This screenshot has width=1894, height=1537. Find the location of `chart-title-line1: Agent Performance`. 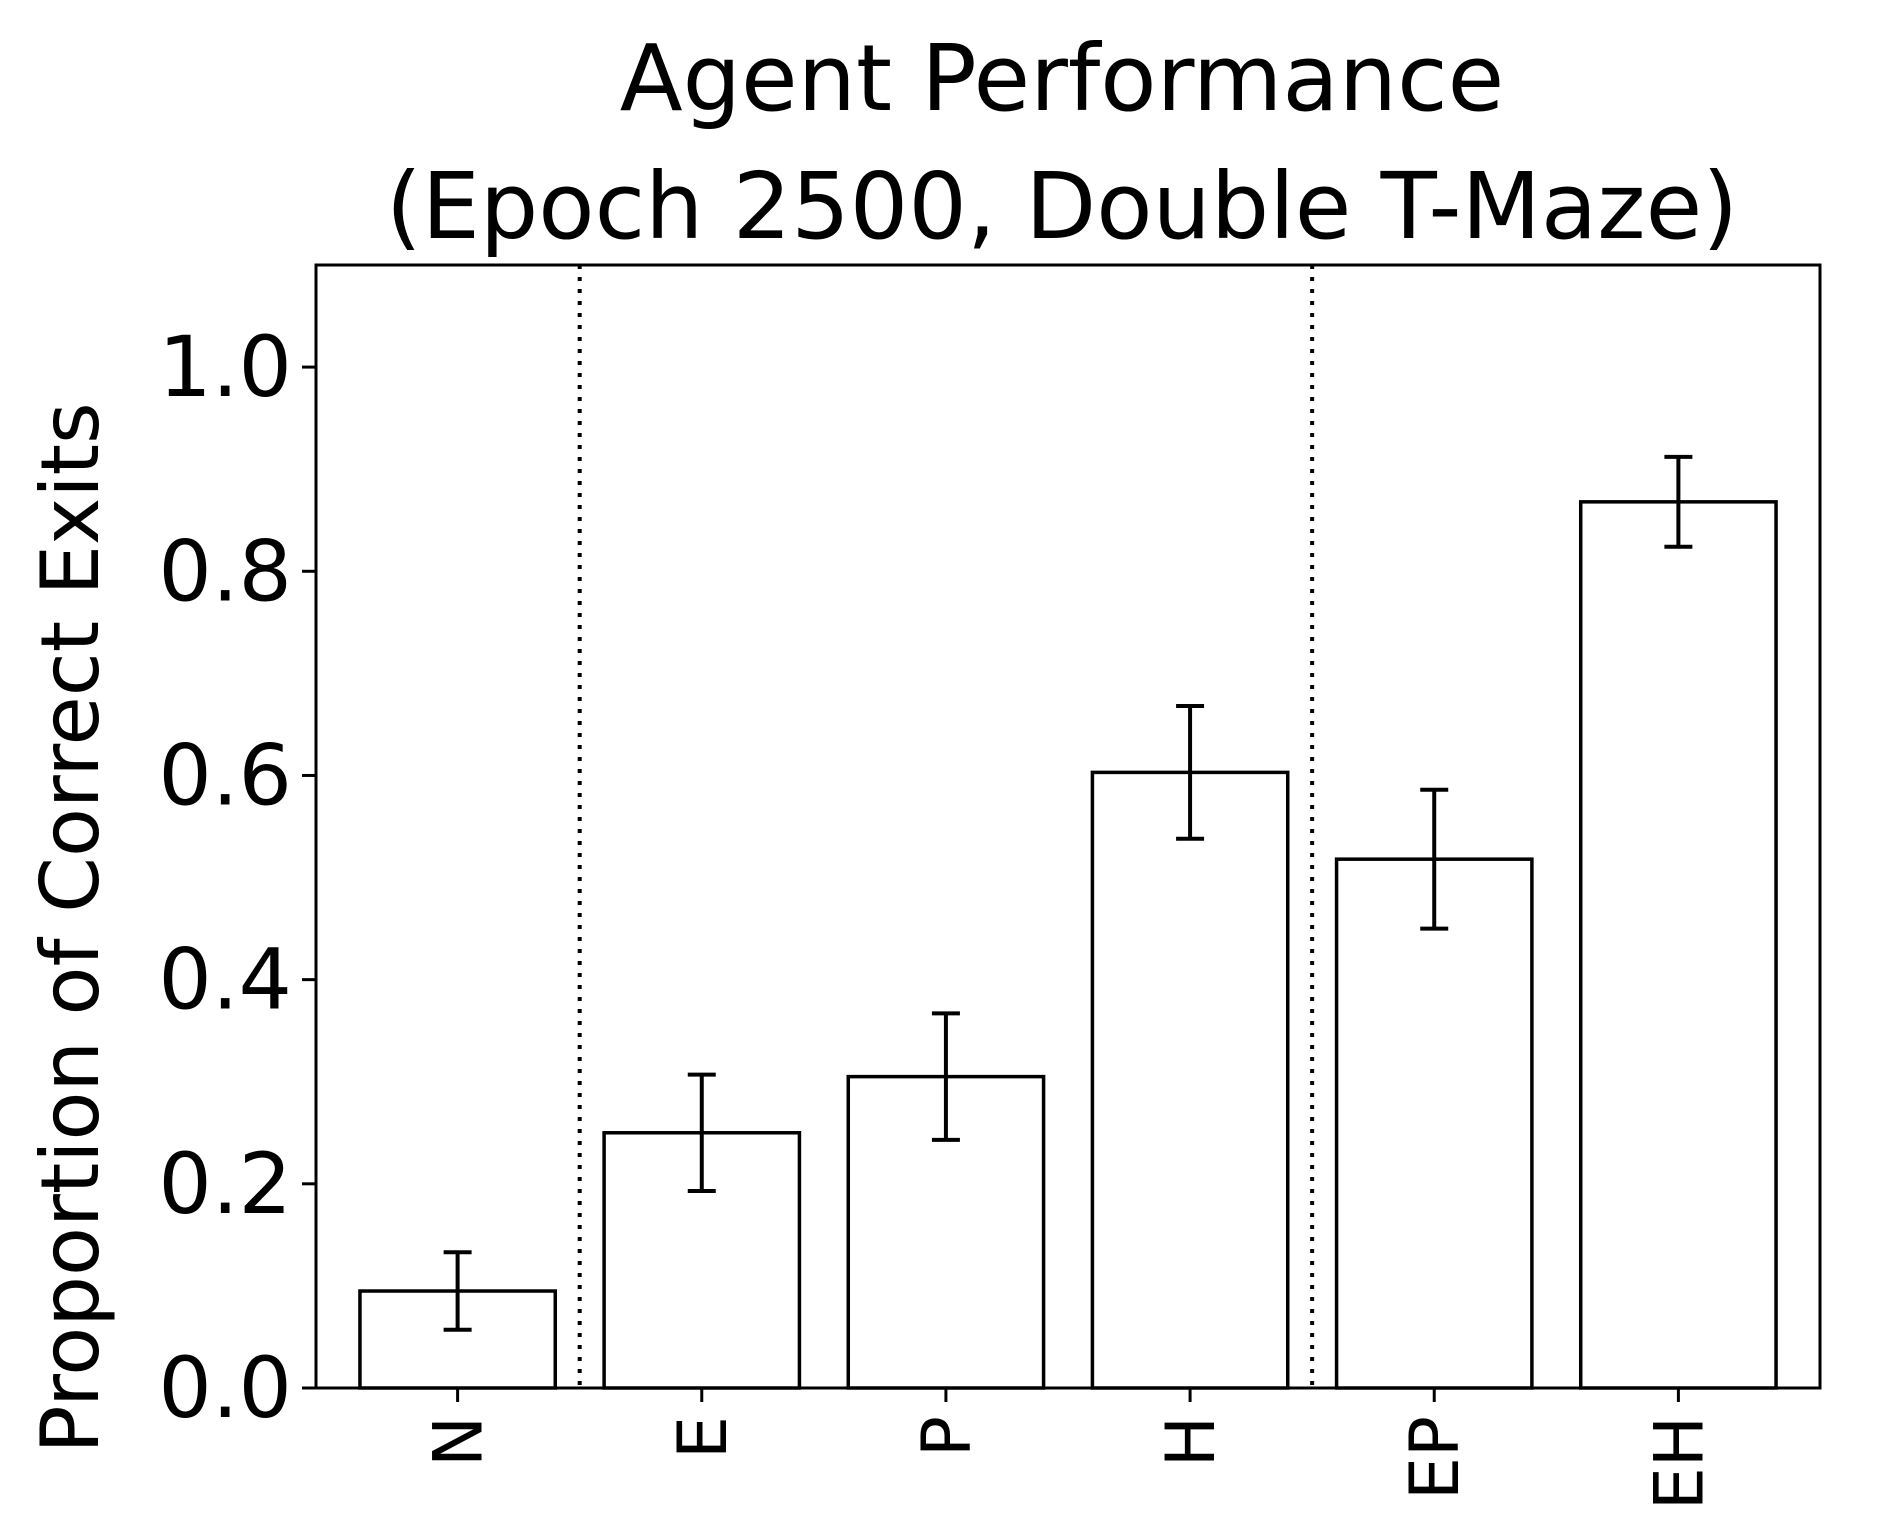

chart-title-line1: Agent Performance is located at coordinates (1062, 78).